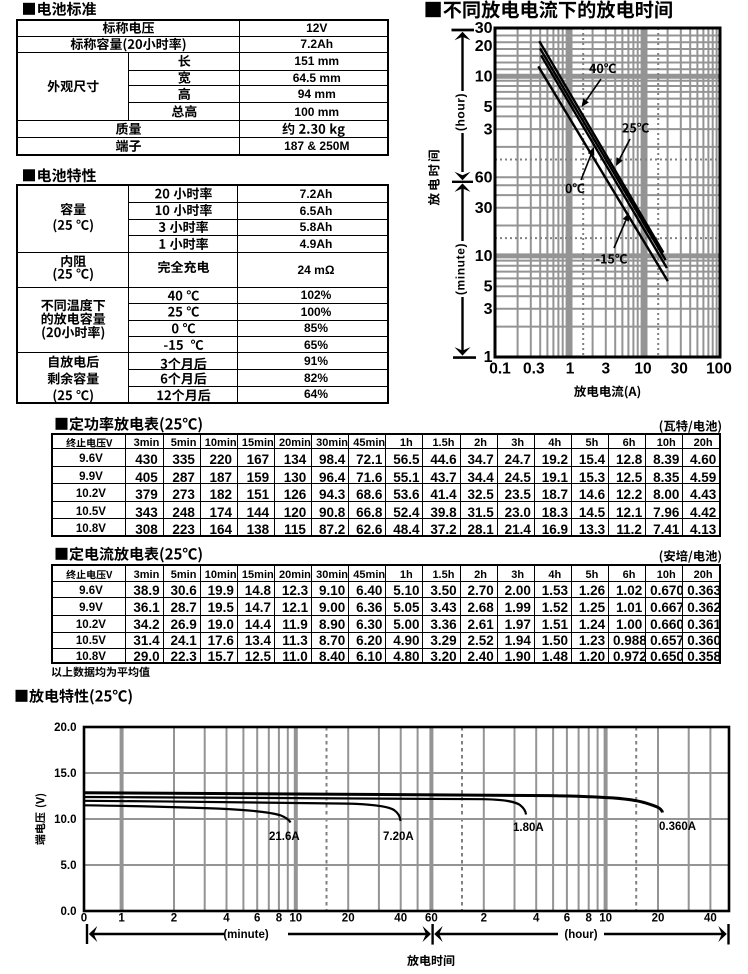 Image resolution: width=748 pixels, height=974 pixels. What do you see at coordinates (500, 369) in the screenshot?
I see `svg-text: 0.1` at bounding box center [500, 369].